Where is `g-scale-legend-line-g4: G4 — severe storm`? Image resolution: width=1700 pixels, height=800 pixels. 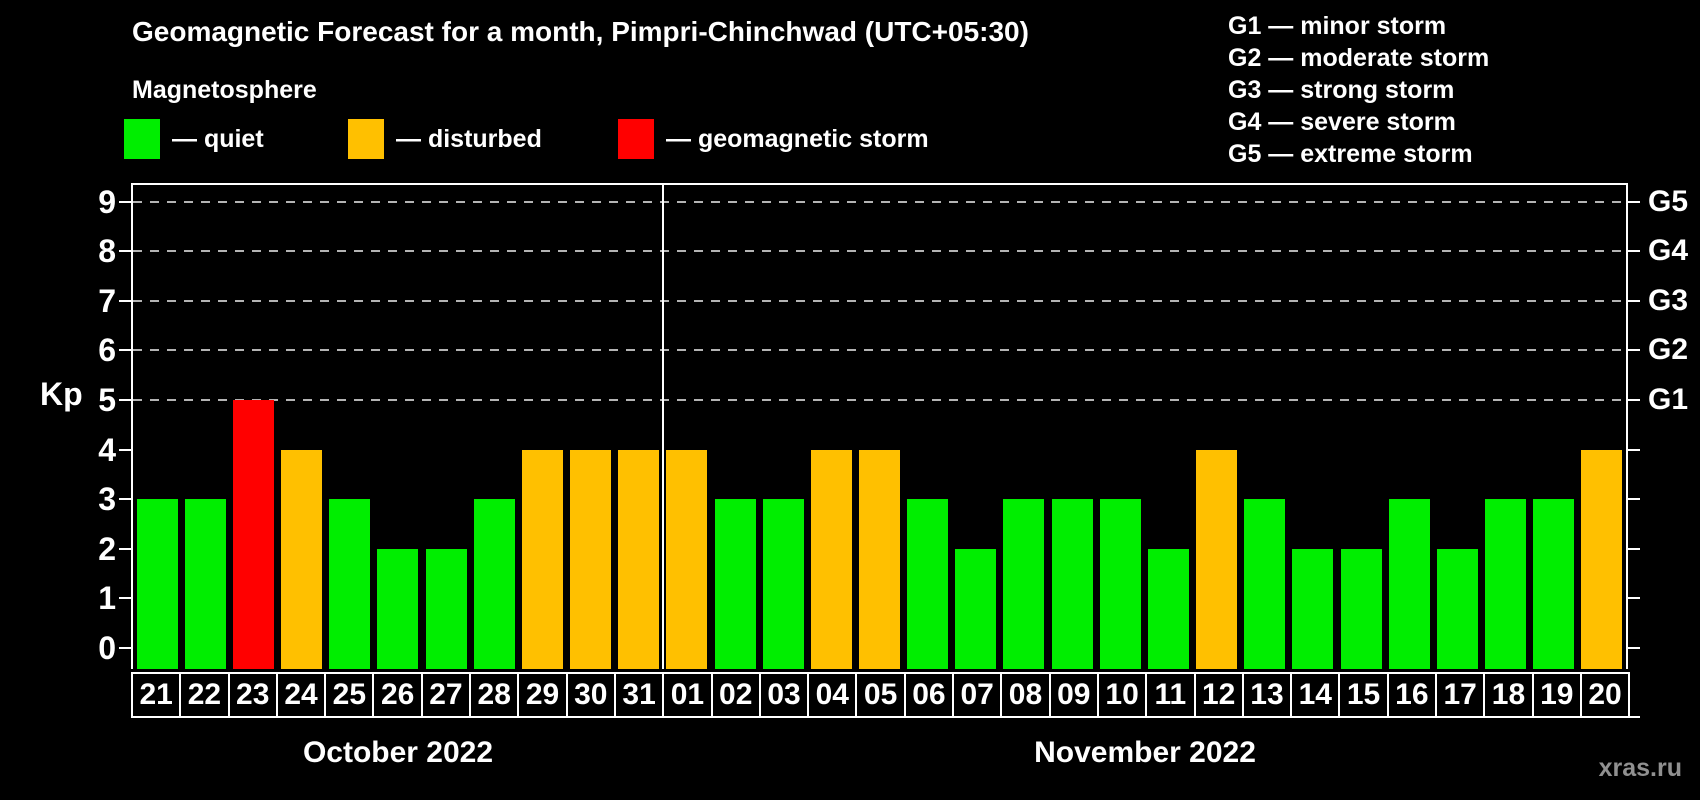 g-scale-legend-line-g4: G4 — severe storm is located at coordinates (1342, 122).